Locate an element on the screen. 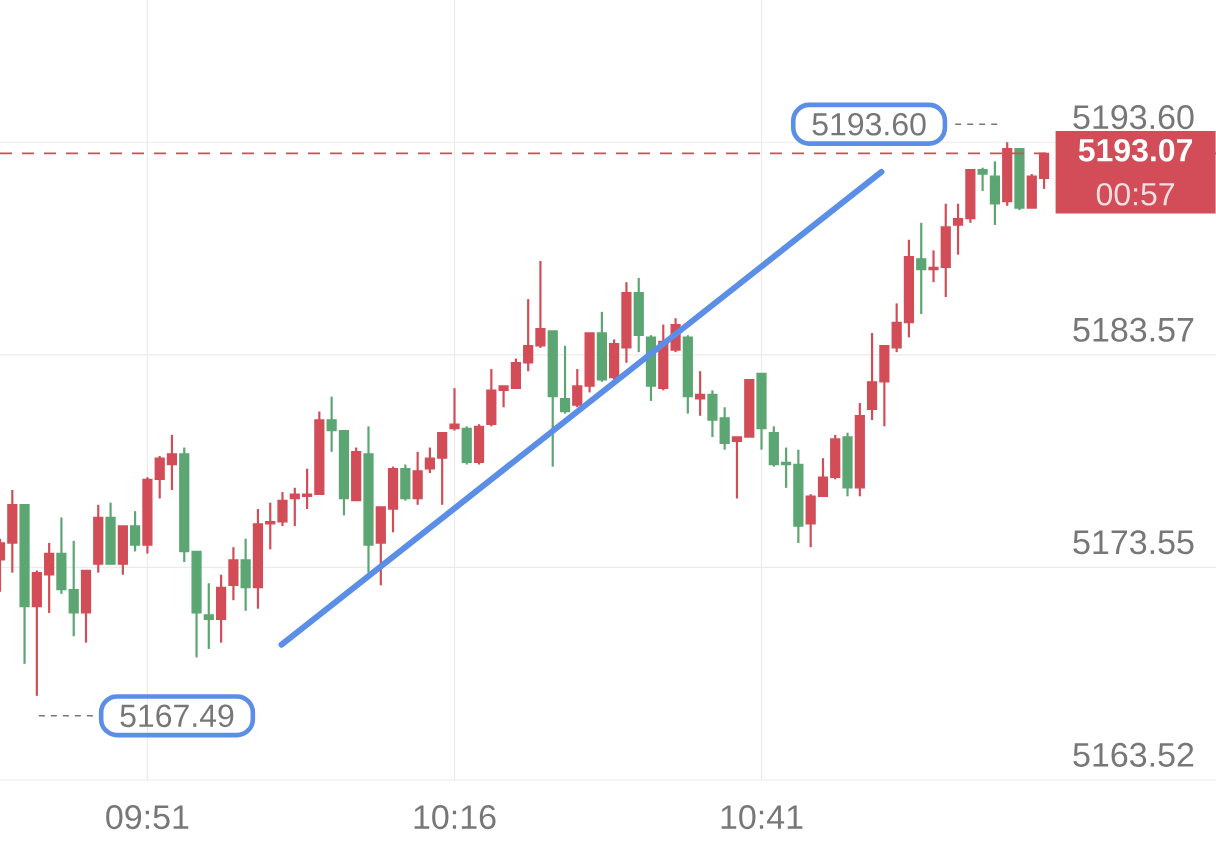 The width and height of the screenshot is (1216, 856). y-tick-label: 5163.52 is located at coordinates (1133, 754).